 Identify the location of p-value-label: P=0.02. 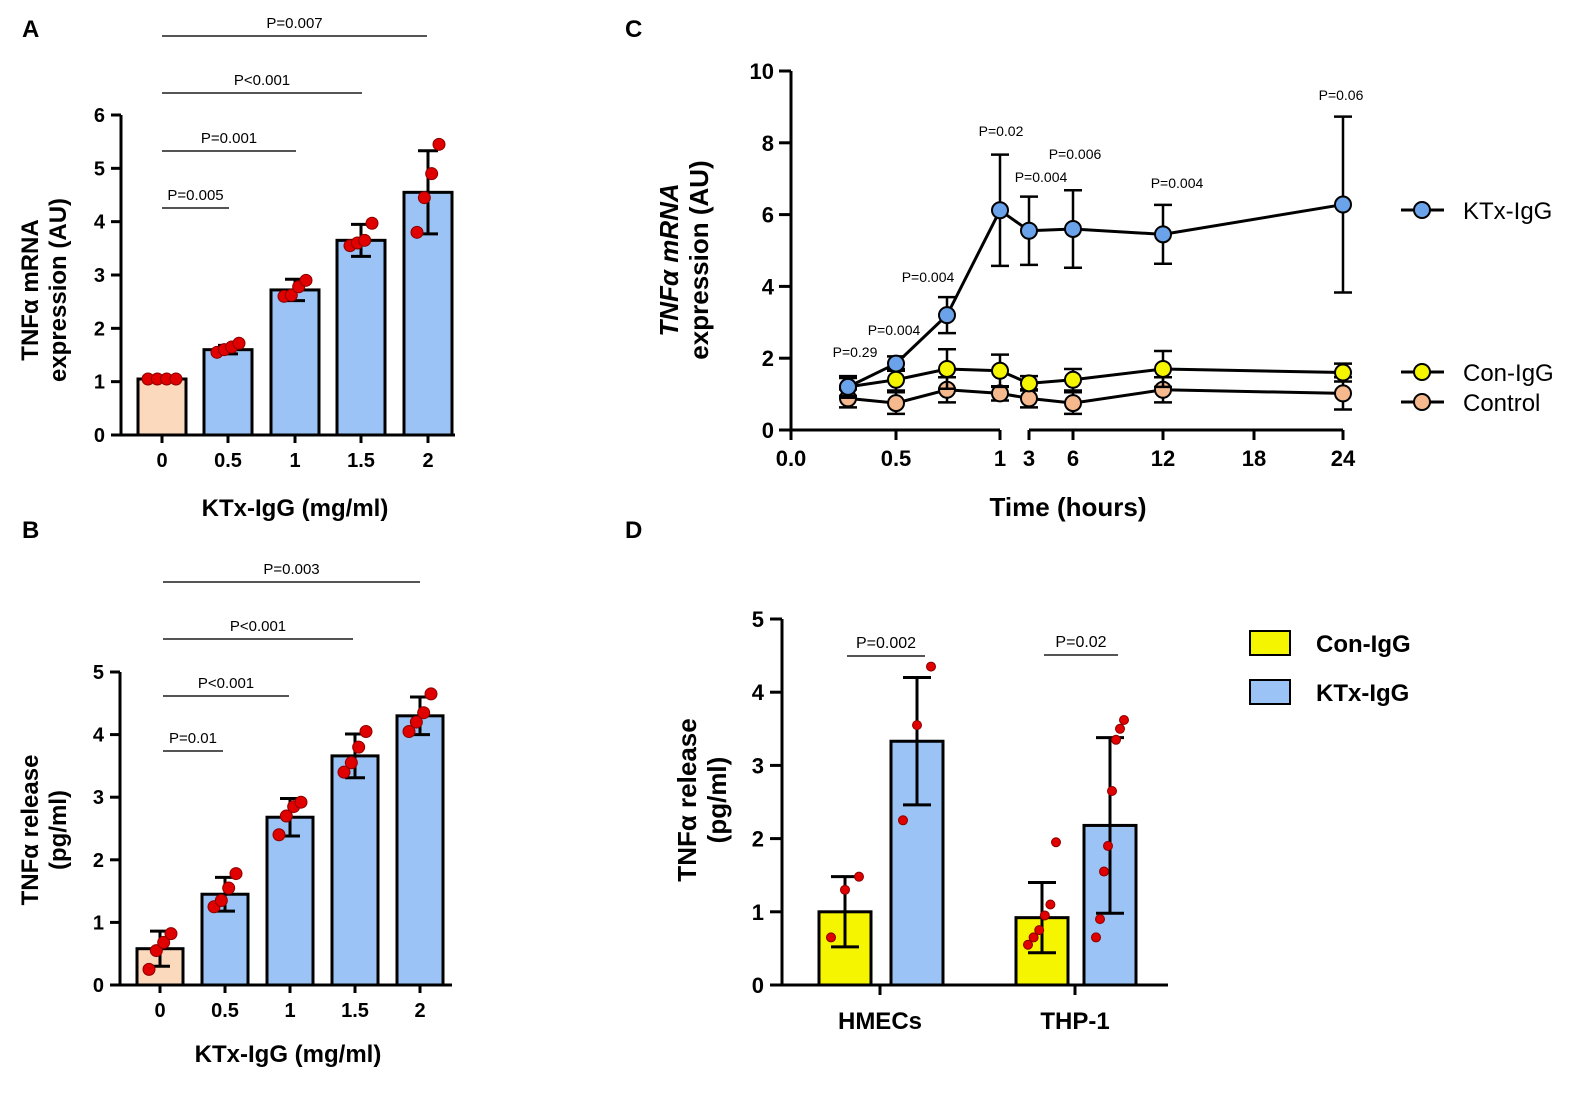
(1001, 131).